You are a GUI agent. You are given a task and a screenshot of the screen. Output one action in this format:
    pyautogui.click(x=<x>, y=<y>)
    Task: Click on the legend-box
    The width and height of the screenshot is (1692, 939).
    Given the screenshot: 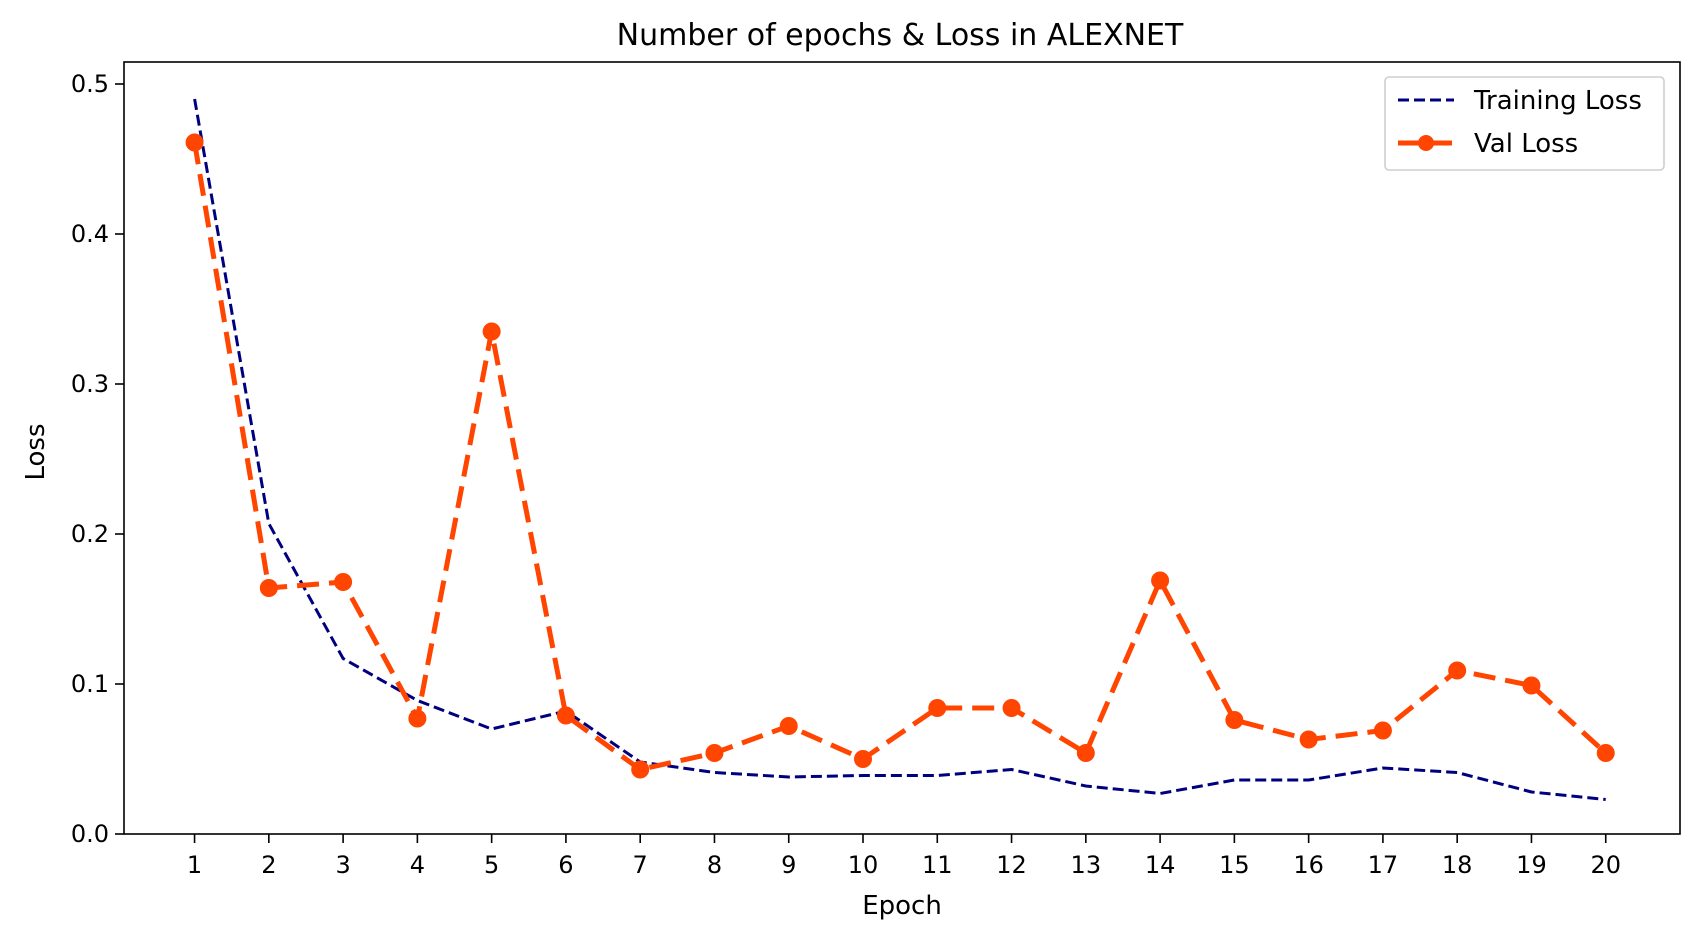 What is the action you would take?
    pyautogui.click(x=1524, y=123)
    